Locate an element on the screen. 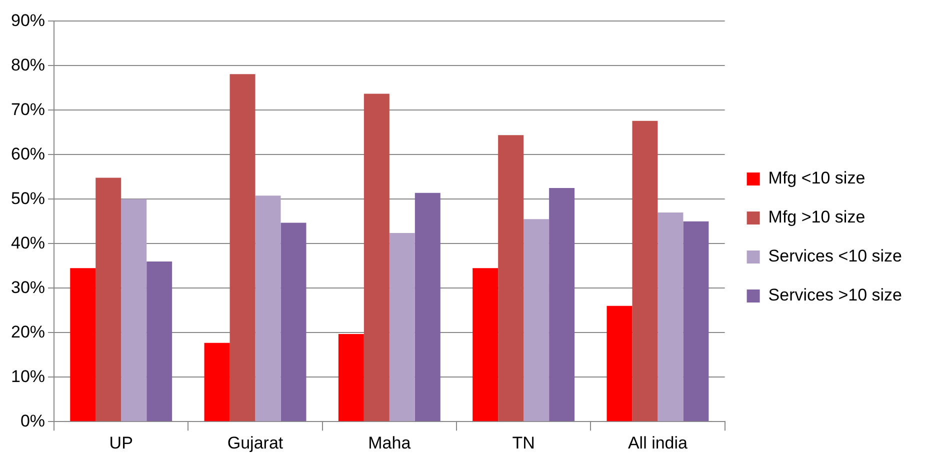  x-tick-label: All india is located at coordinates (658, 442).